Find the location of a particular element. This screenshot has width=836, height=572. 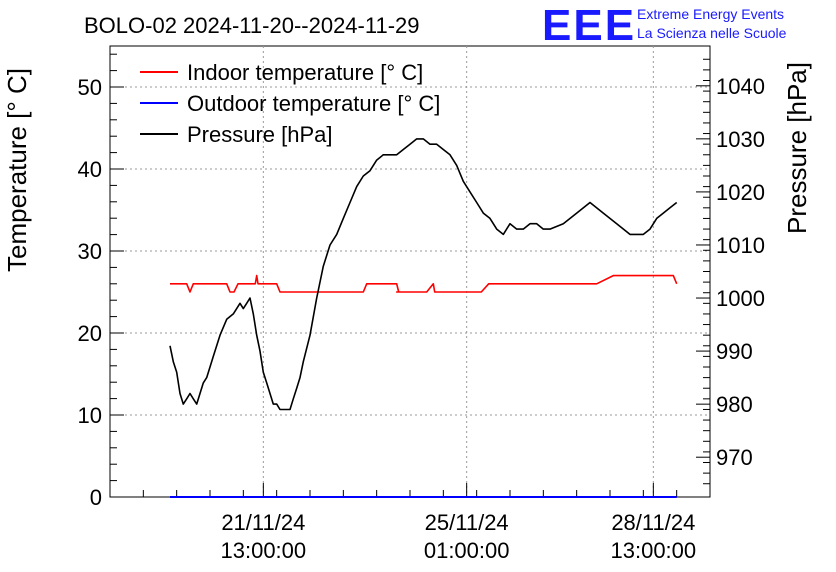

y2-tick-label: 1040 is located at coordinates (740, 86).